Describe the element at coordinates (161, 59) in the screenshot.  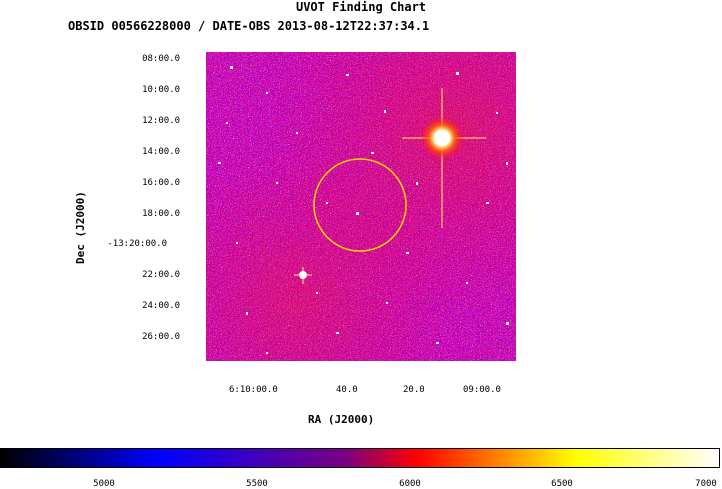
I see `y-tick-label: 08:00.0` at that location.